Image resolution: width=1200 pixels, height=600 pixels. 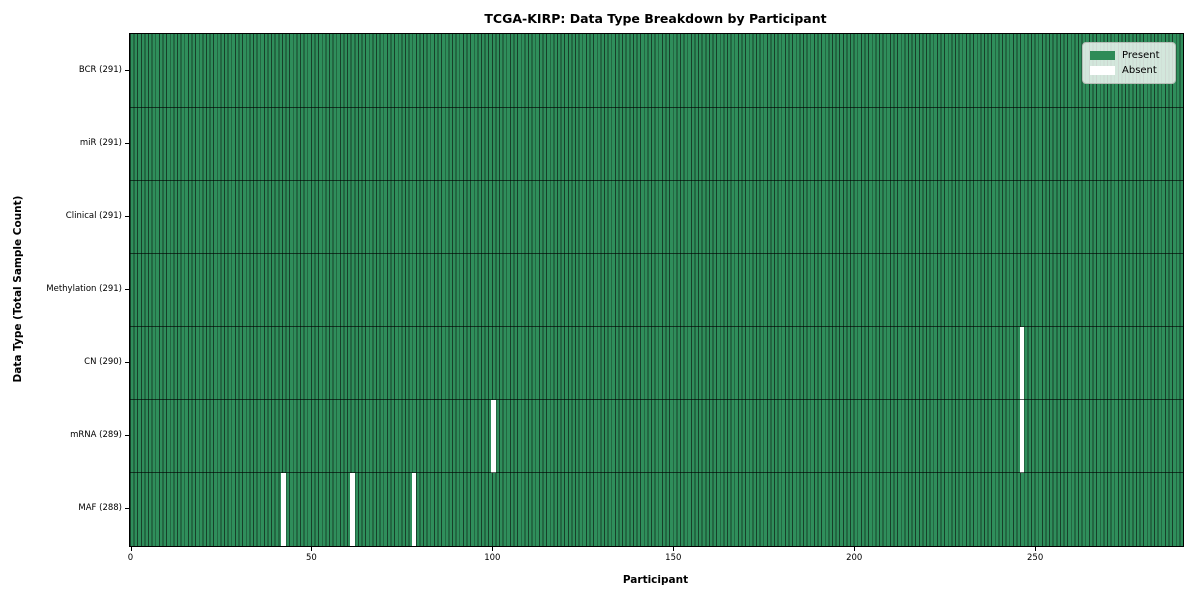 What do you see at coordinates (1141, 55) in the screenshot?
I see `legend-label-present: Present` at bounding box center [1141, 55].